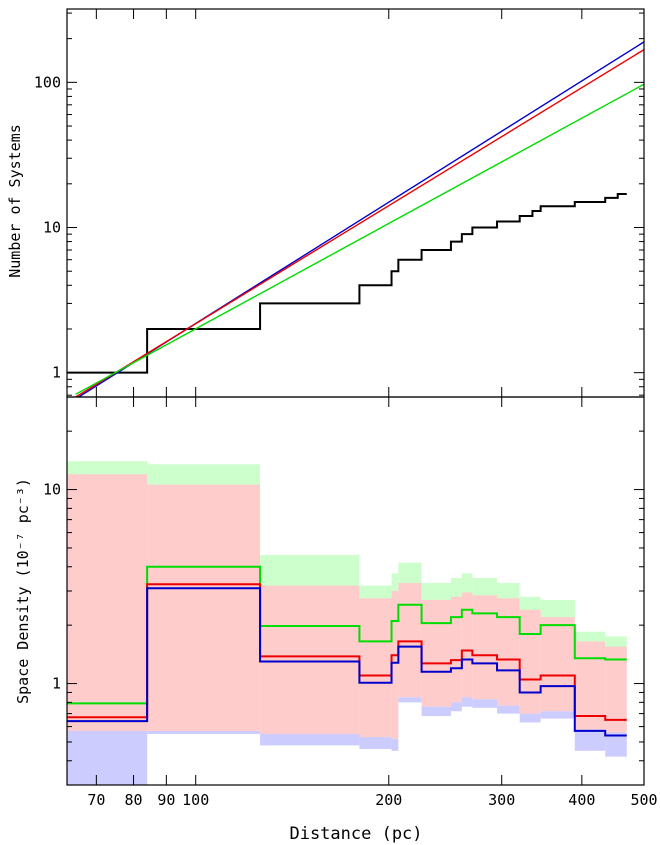 This screenshot has width=661, height=845. I want to click on x-tick-label: 100, so click(195, 800).